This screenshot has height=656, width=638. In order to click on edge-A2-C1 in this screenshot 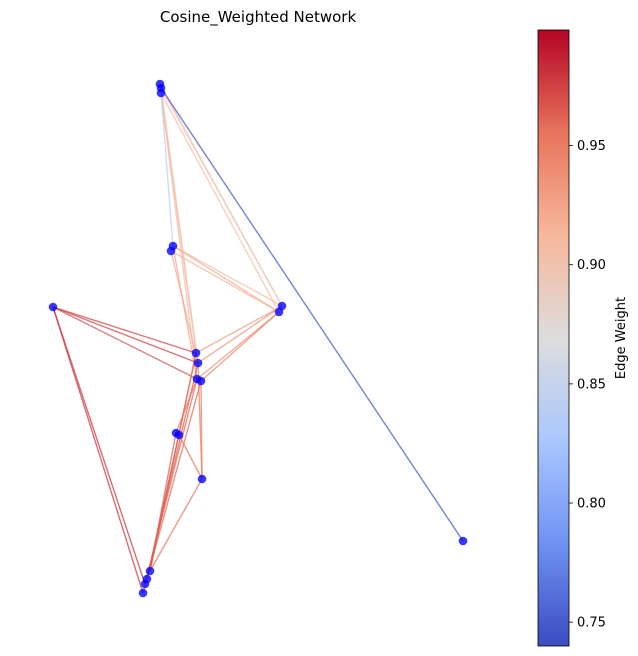, I will do `click(221, 197)`.